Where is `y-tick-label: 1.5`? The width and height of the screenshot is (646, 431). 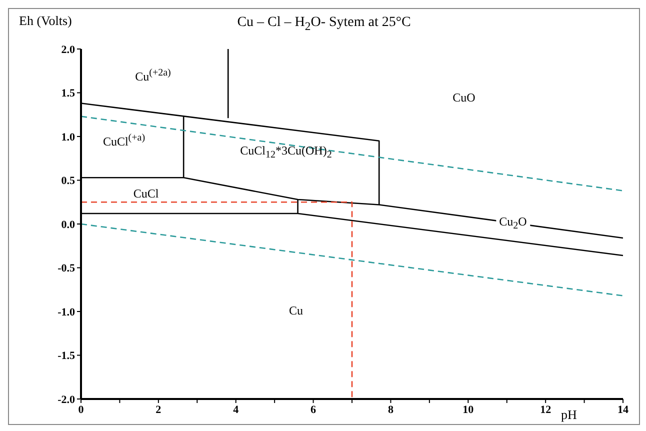 y-tick-label: 1.5 is located at coordinates (68, 94).